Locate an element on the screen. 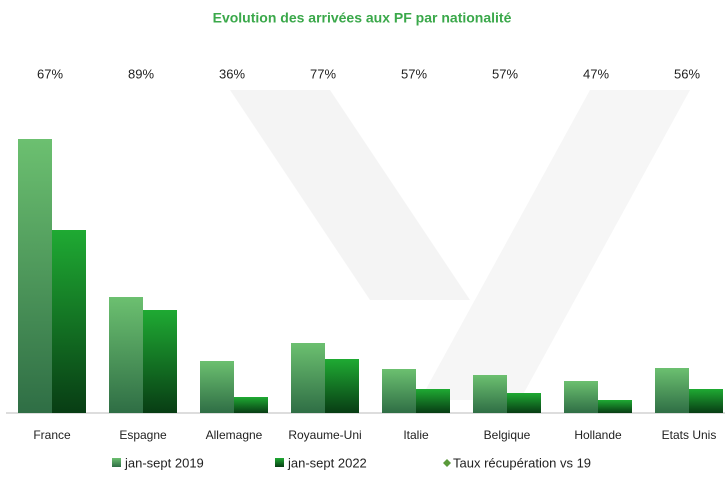 The height and width of the screenshot is (498, 725). x-tick-label: Allemagne is located at coordinates (234, 435).